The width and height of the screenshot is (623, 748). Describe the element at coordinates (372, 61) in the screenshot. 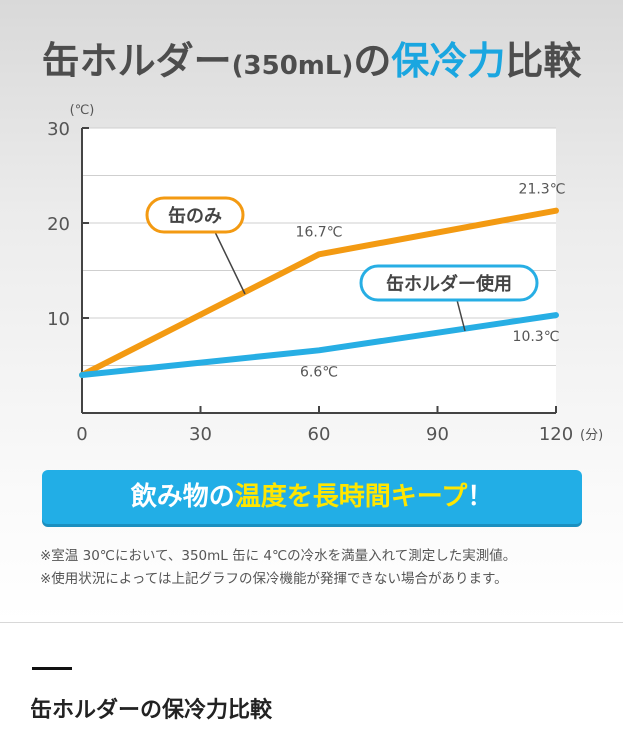

I see `title-part2: の` at that location.